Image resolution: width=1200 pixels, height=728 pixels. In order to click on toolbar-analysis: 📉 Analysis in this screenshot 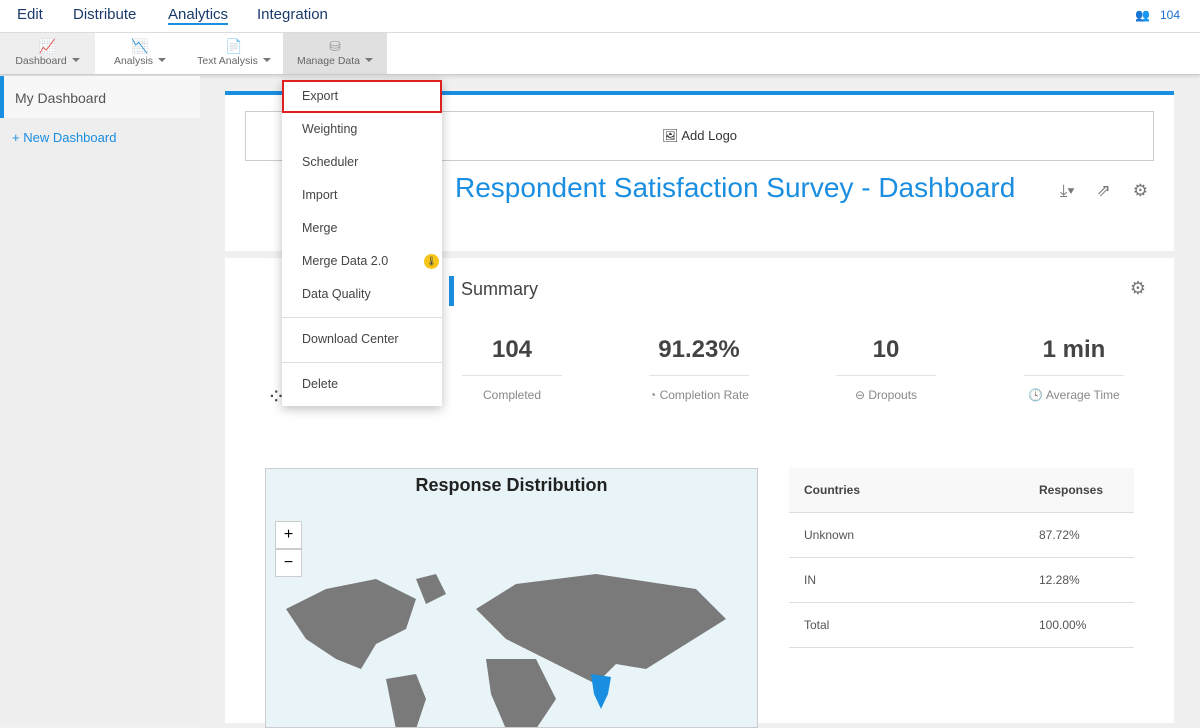, I will do `click(140, 53)`.